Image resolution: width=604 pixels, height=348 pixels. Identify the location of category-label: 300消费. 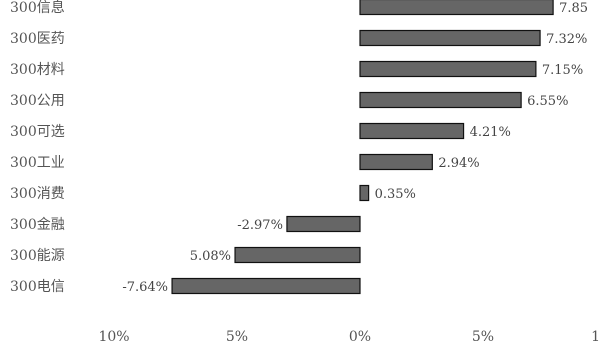
(37, 194).